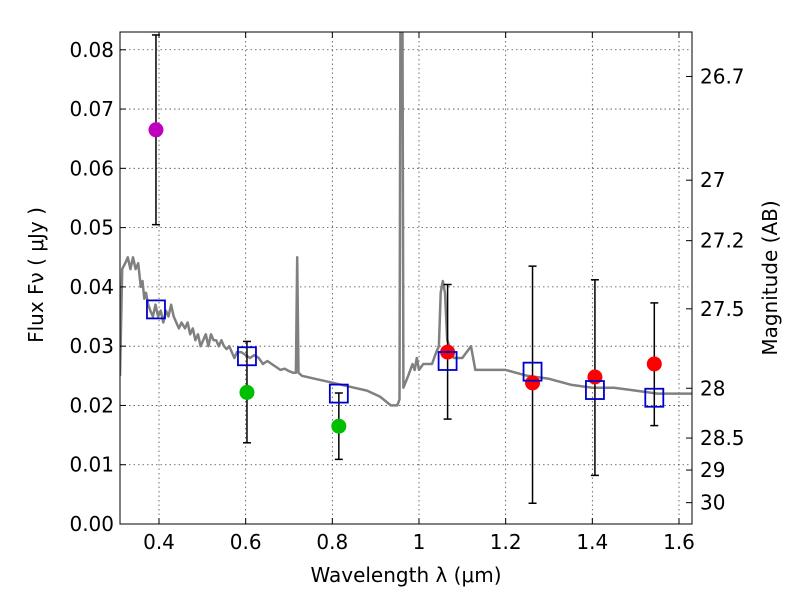 Image resolution: width=800 pixels, height=600 pixels. Describe the element at coordinates (405, 353) in the screenshot. I see `model-boxes` at that location.